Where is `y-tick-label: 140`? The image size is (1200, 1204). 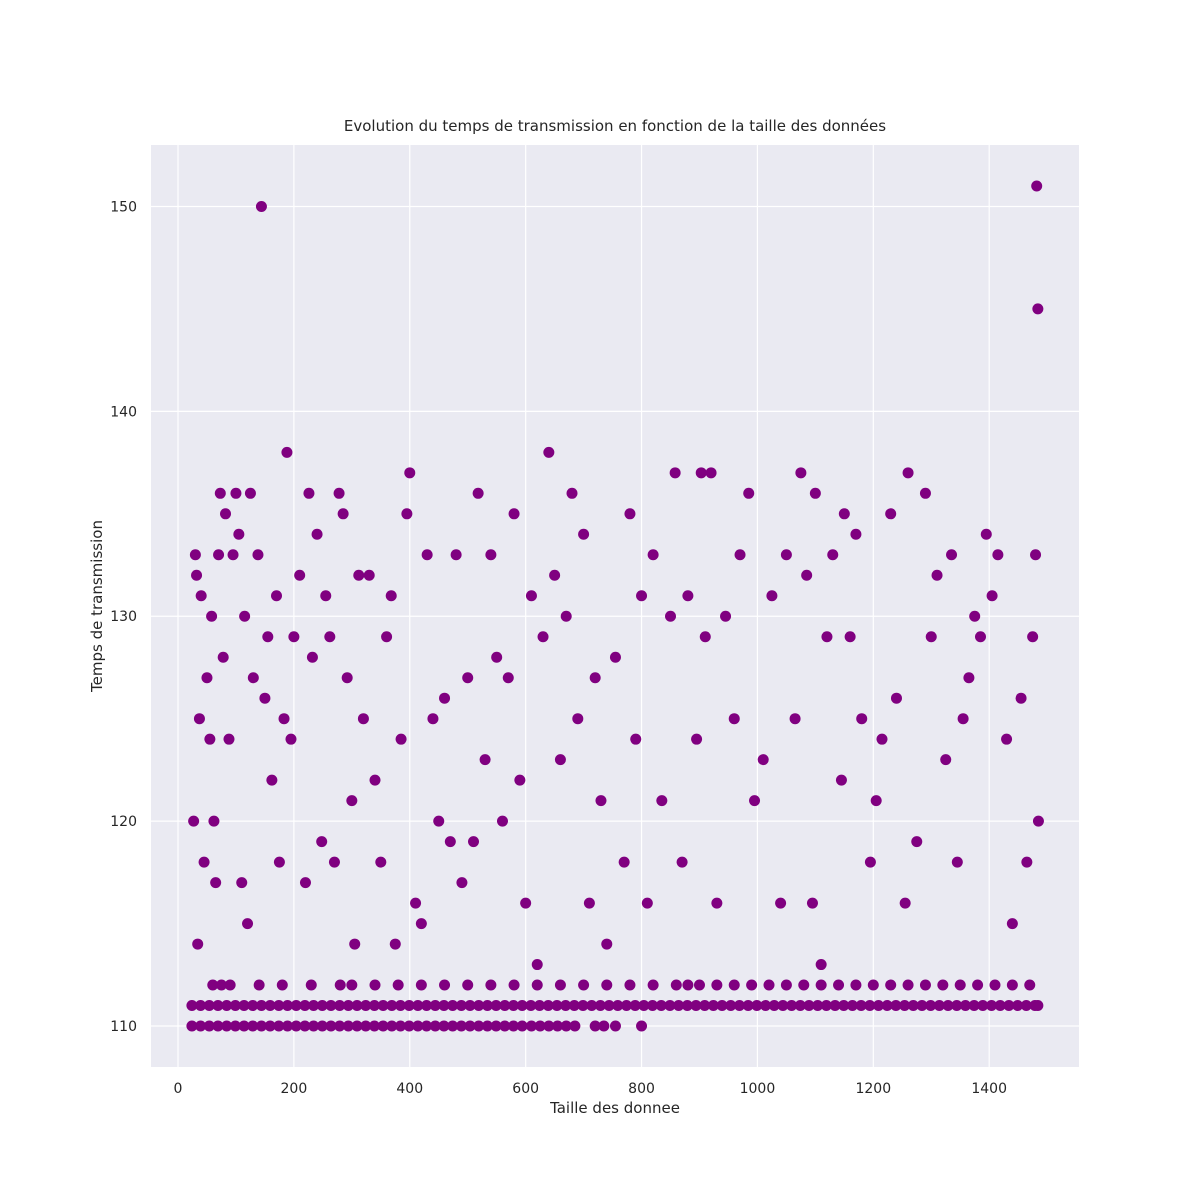 y-tick-label: 140 is located at coordinates (123, 412).